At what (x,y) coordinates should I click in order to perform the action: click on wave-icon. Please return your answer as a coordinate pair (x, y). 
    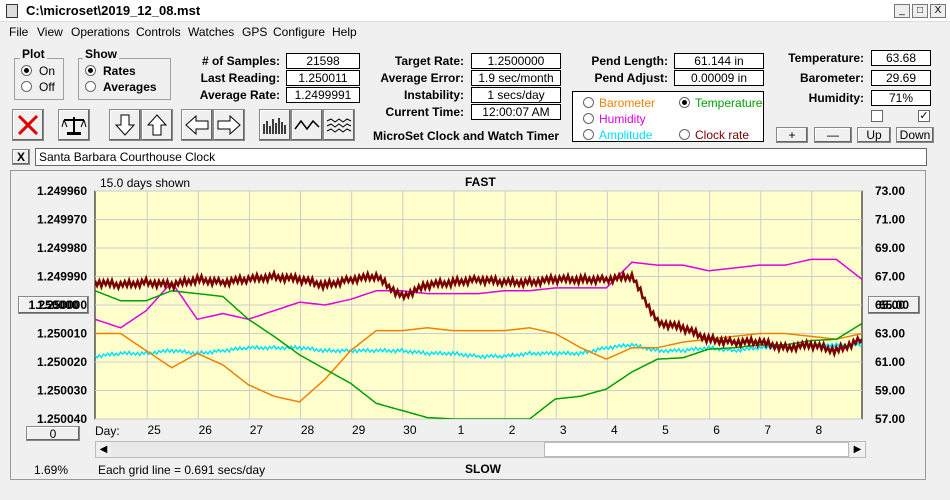
    Looking at the image, I should click on (307, 125).